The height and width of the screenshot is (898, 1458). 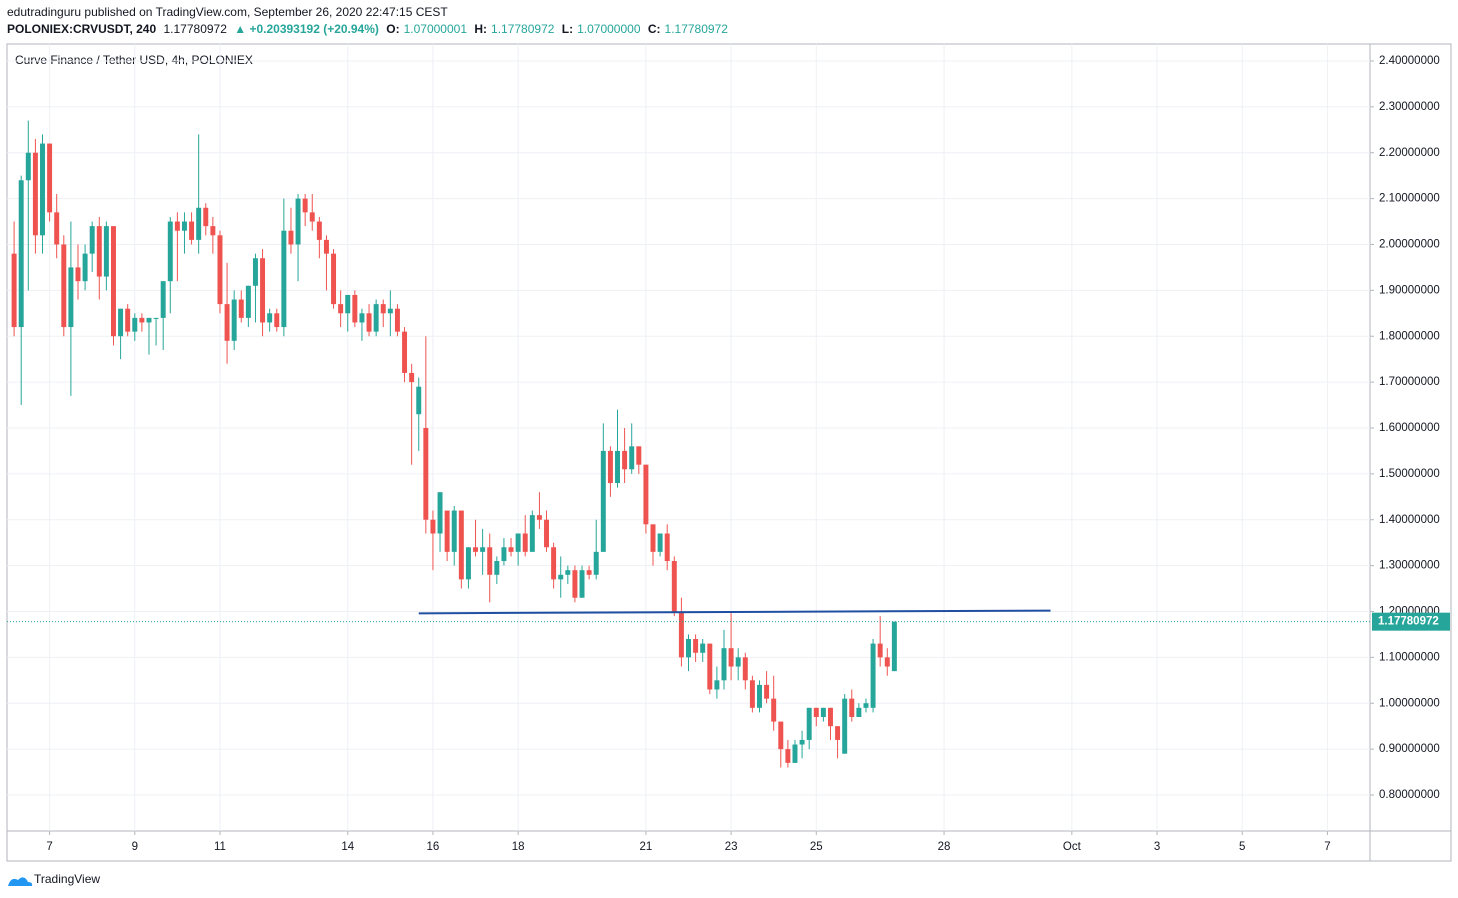 What do you see at coordinates (435, 29) in the screenshot?
I see `ohlc-value: 1.07000001` at bounding box center [435, 29].